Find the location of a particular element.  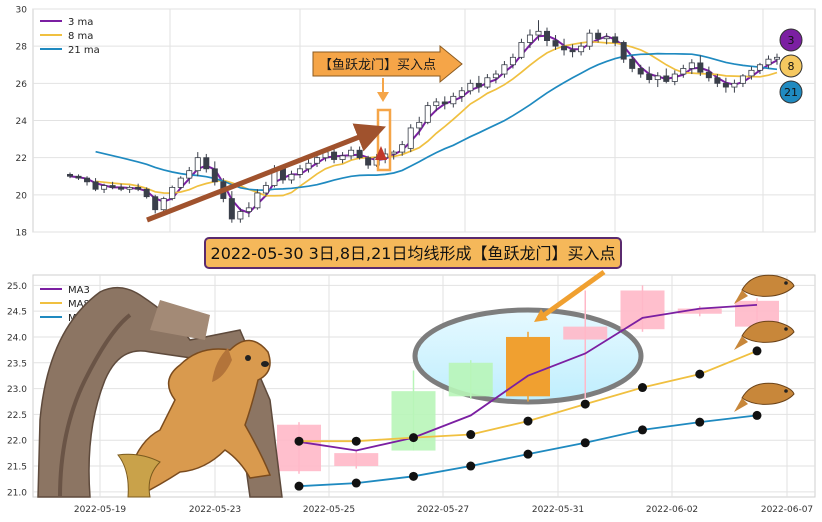

bottom-x-tick-label: 2022-05-23 is located at coordinates (215, 510).